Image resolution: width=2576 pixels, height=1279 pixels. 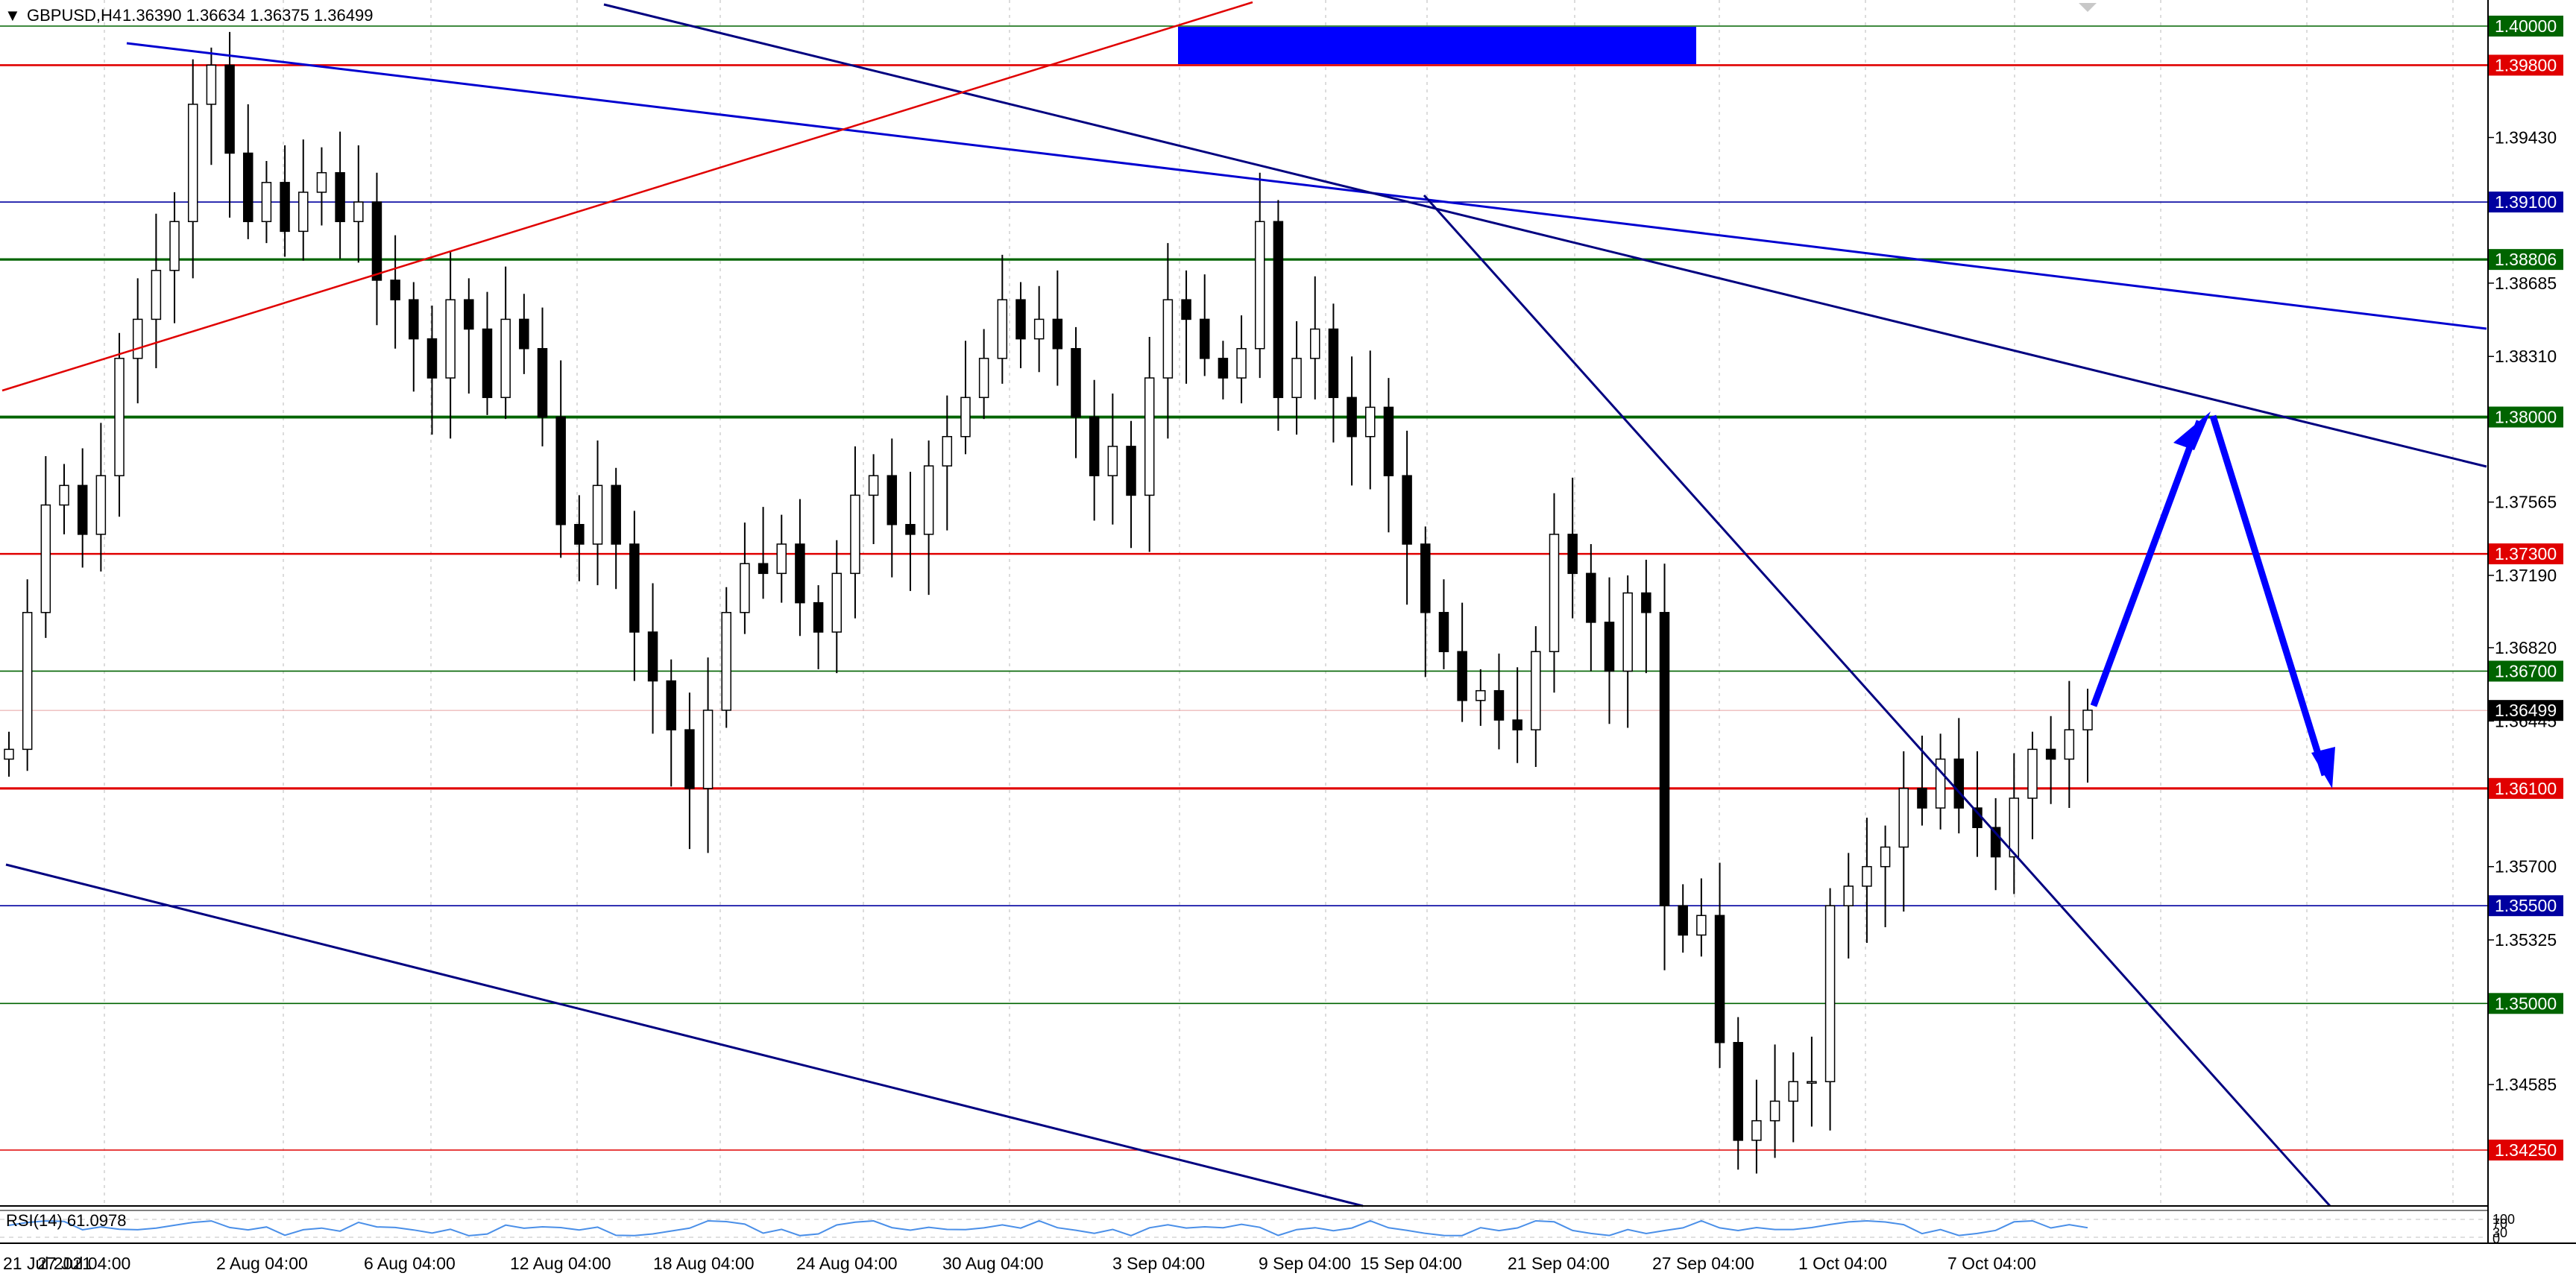 I want to click on rsi-line, so click(x=1048, y=1228).